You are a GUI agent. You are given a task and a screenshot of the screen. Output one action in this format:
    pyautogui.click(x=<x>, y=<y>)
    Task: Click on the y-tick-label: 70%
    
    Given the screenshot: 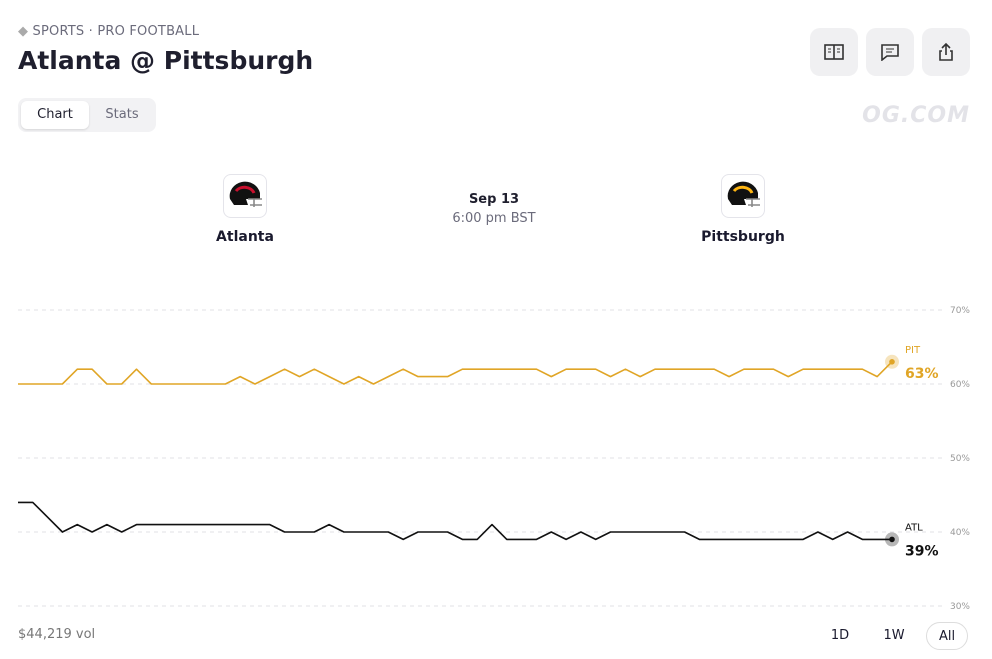 What is the action you would take?
    pyautogui.click(x=960, y=311)
    